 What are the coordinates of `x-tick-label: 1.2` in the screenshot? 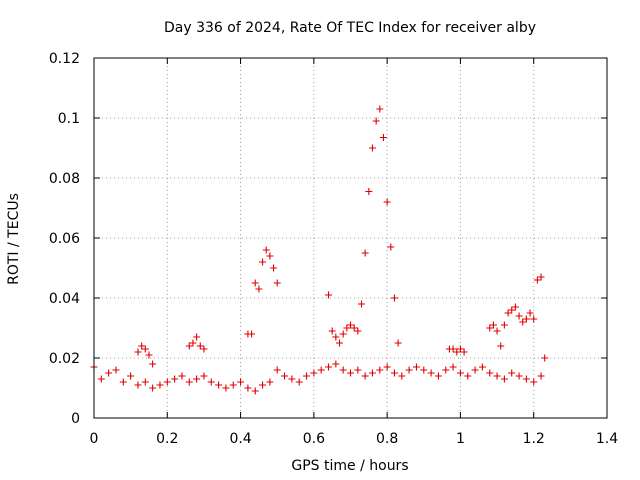 It's located at (534, 439).